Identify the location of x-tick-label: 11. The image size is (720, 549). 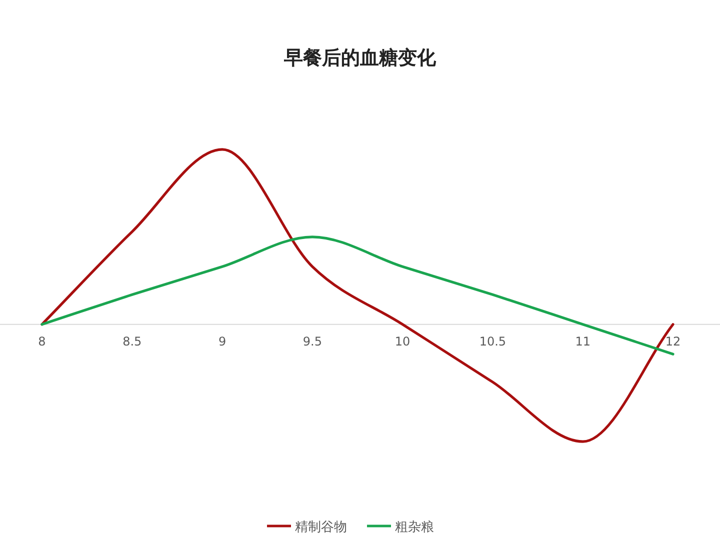
(582, 341).